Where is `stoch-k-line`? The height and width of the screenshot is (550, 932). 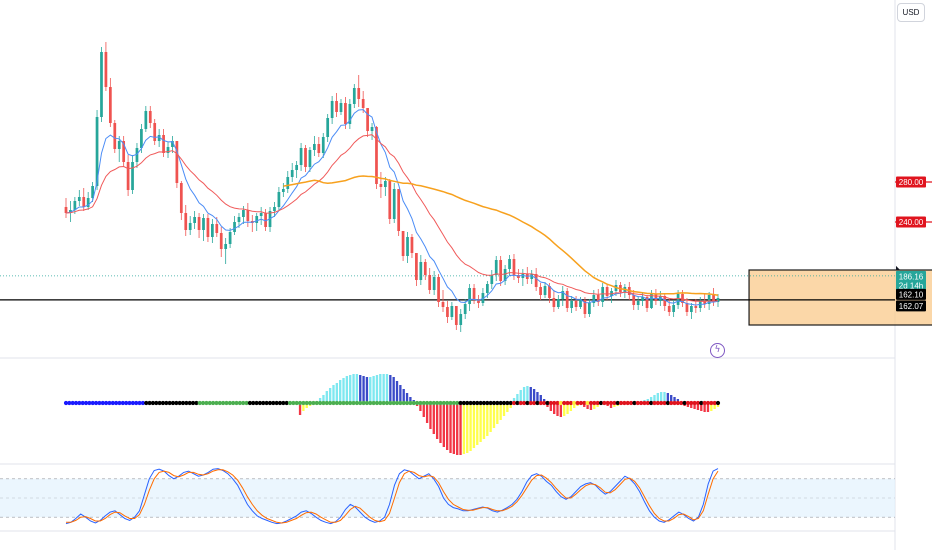 stoch-k-line is located at coordinates (392, 496).